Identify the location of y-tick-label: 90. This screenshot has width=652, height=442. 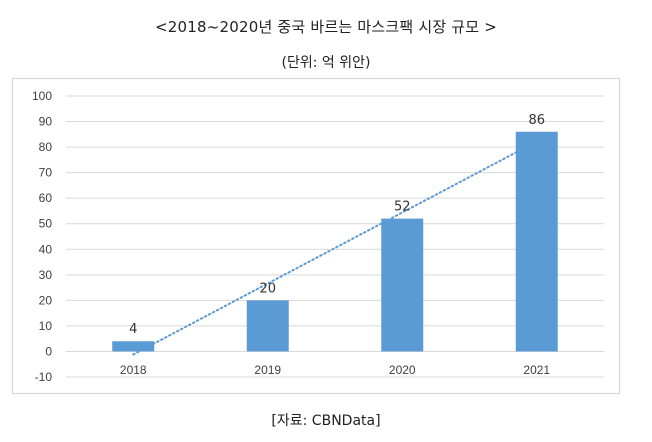
(46, 122).